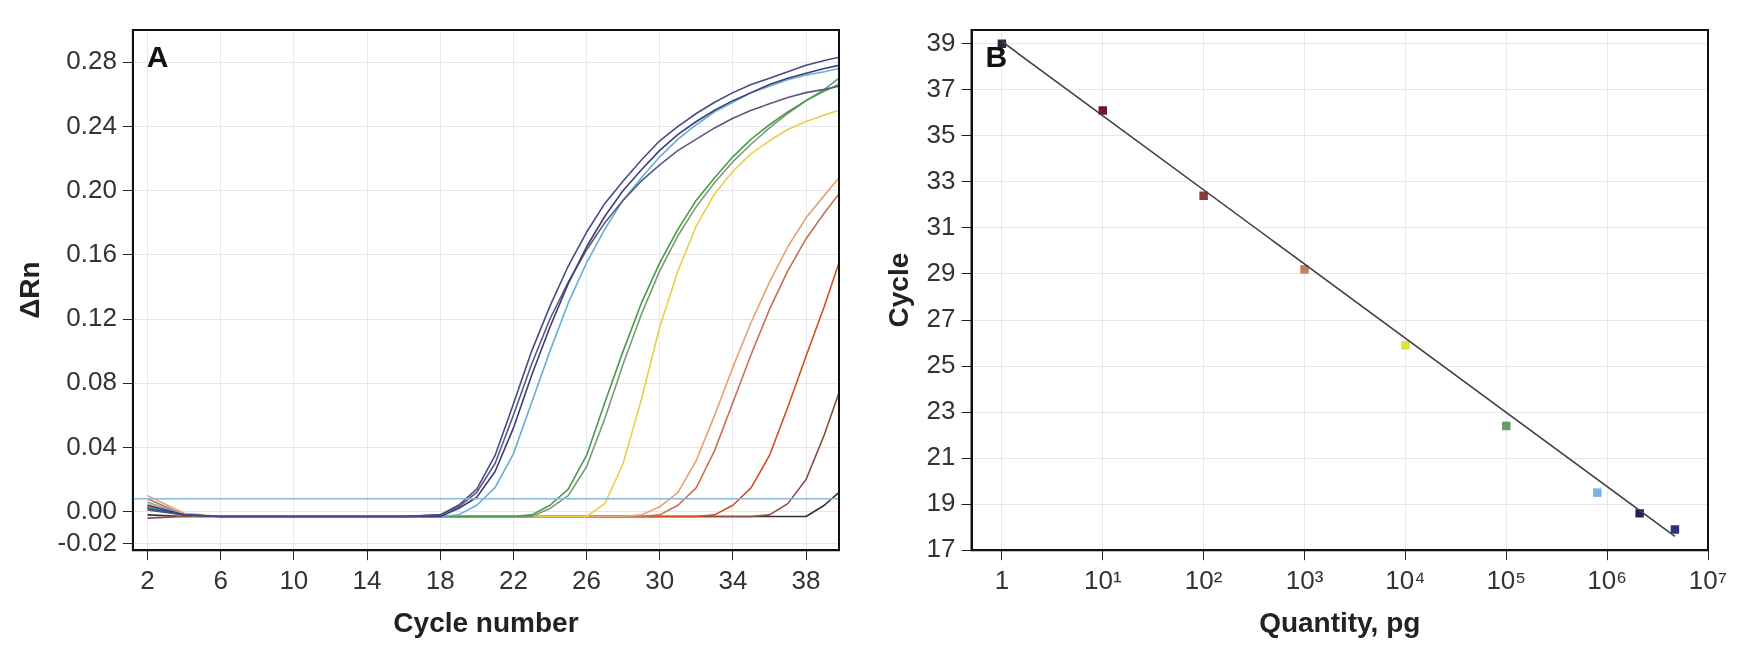 The image size is (1738, 649). I want to click on annotation: A, so click(157, 57).